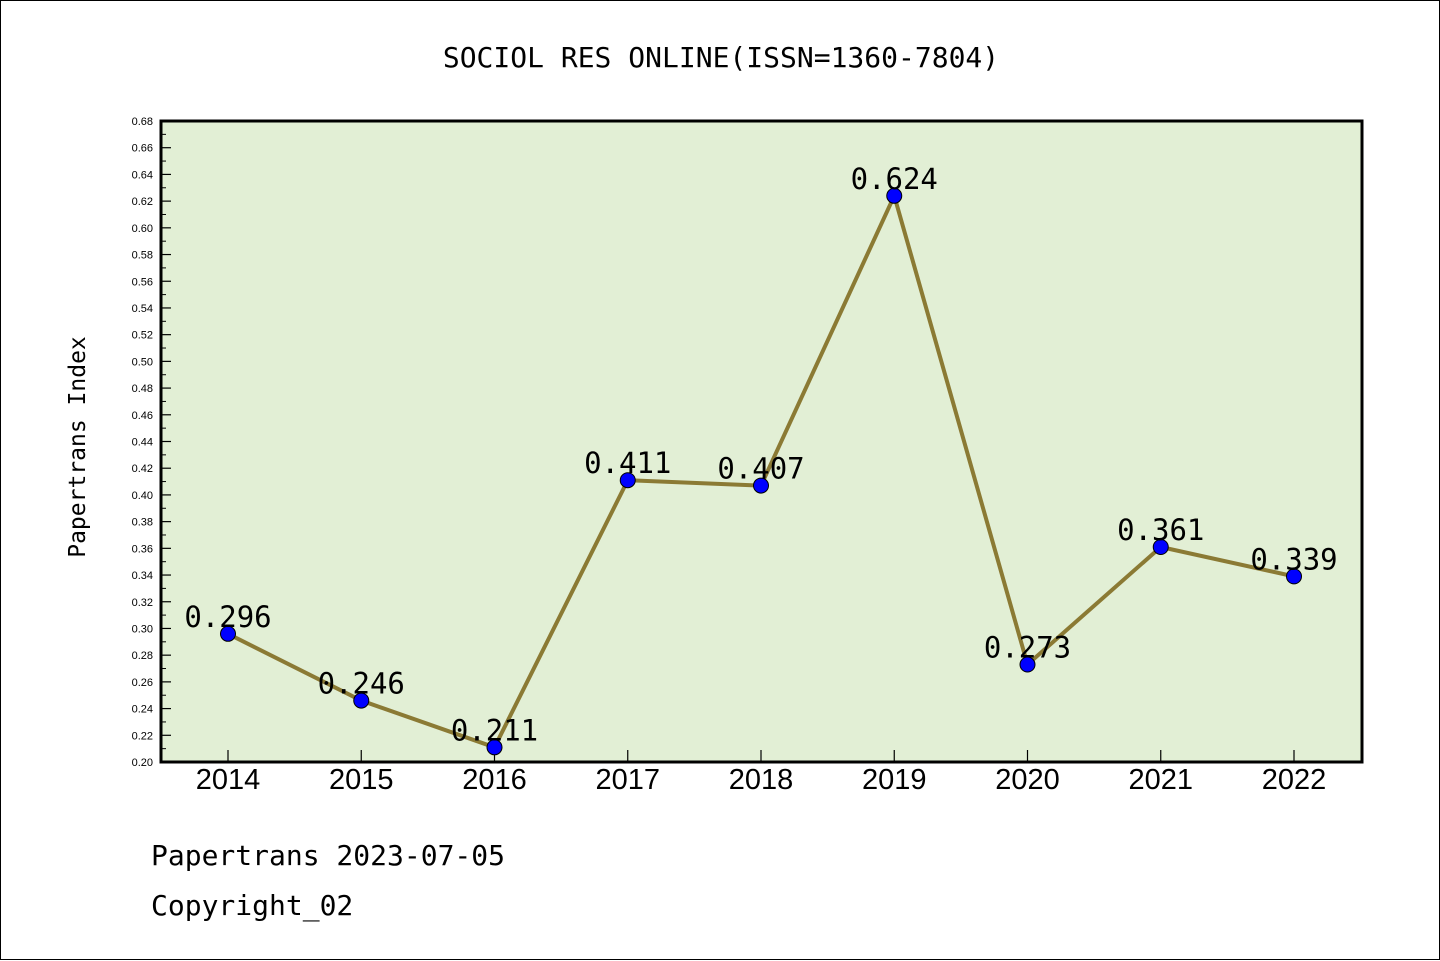 The image size is (1440, 961). Describe the element at coordinates (142, 603) in the screenshot. I see `y-tick-label: 0.32` at that location.